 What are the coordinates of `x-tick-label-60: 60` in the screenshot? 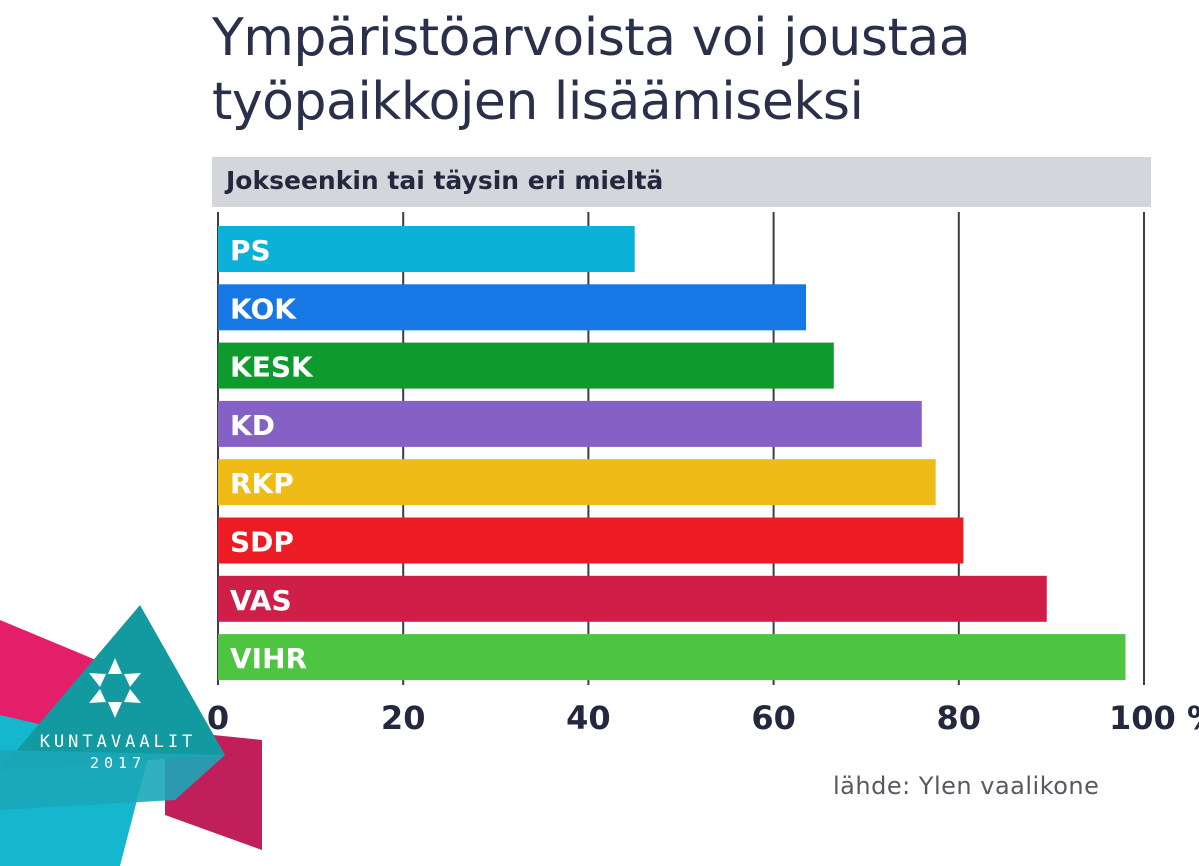 It's located at (773, 718).